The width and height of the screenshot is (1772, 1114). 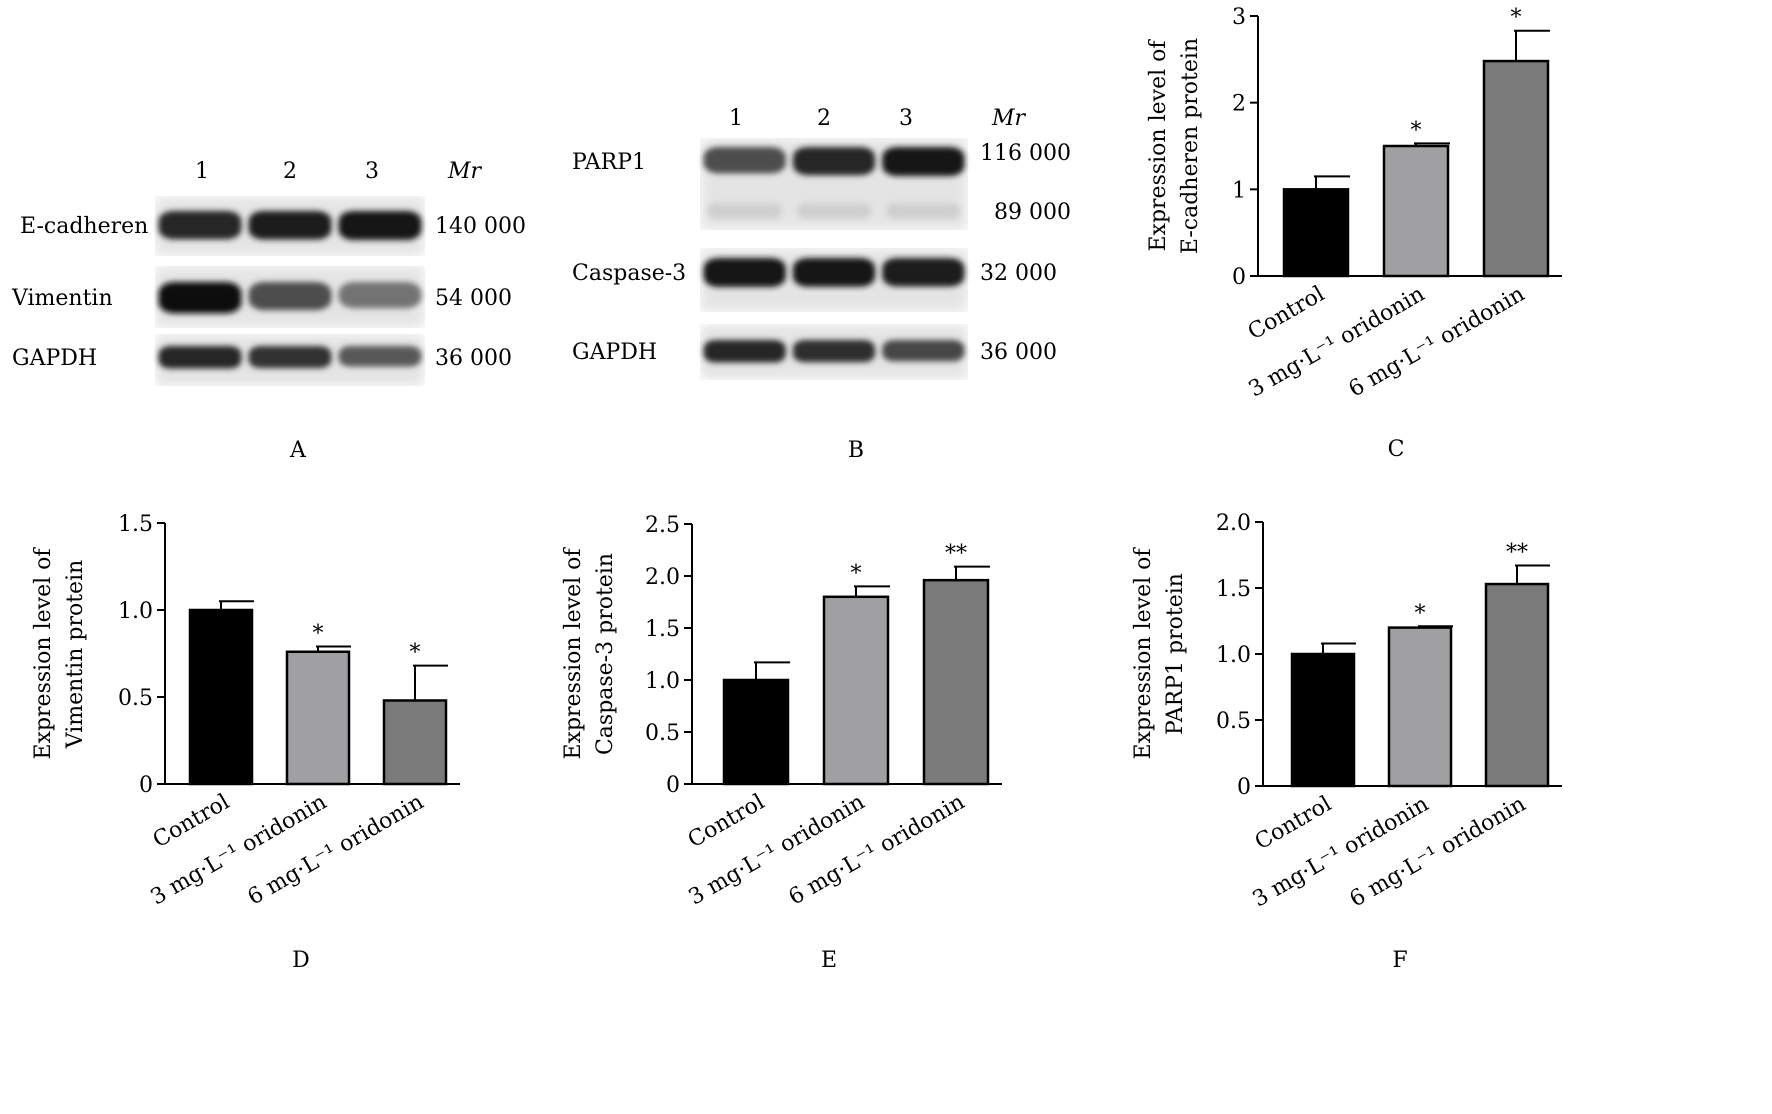 What do you see at coordinates (75, 655) in the screenshot?
I see `y-axis-title: Vimentin protein` at bounding box center [75, 655].